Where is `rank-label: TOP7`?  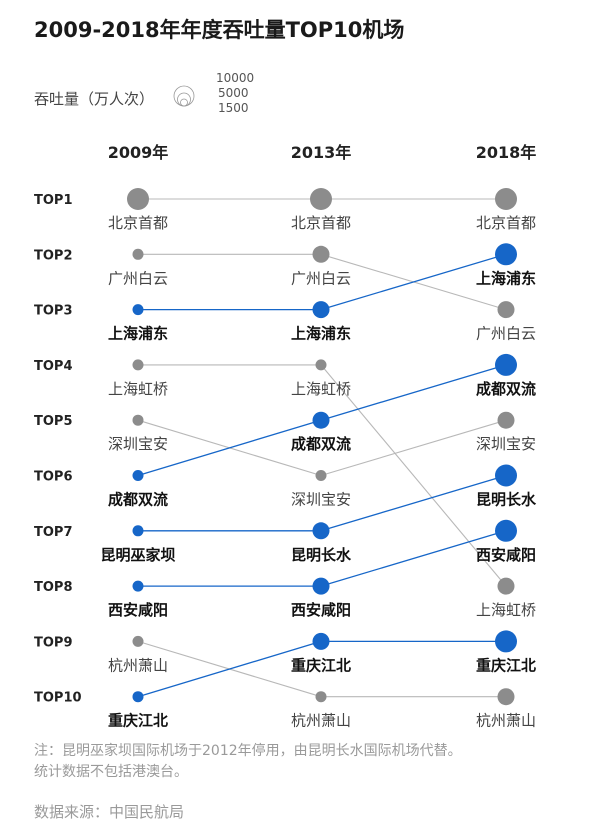 rank-label: TOP7 is located at coordinates (53, 532).